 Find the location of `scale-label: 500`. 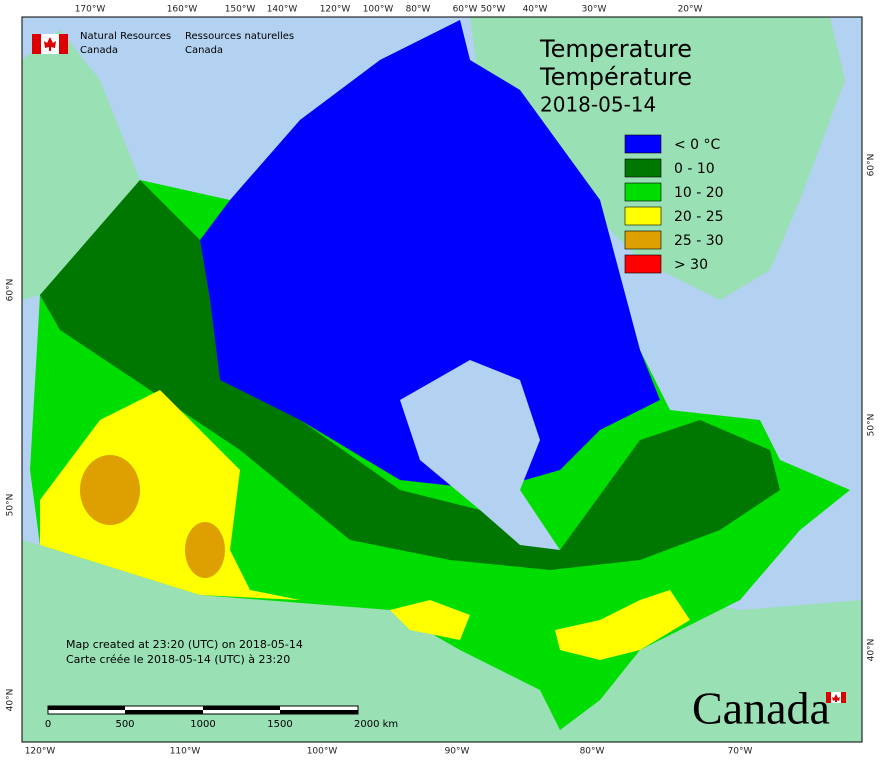

scale-label: 500 is located at coordinates (124, 724).